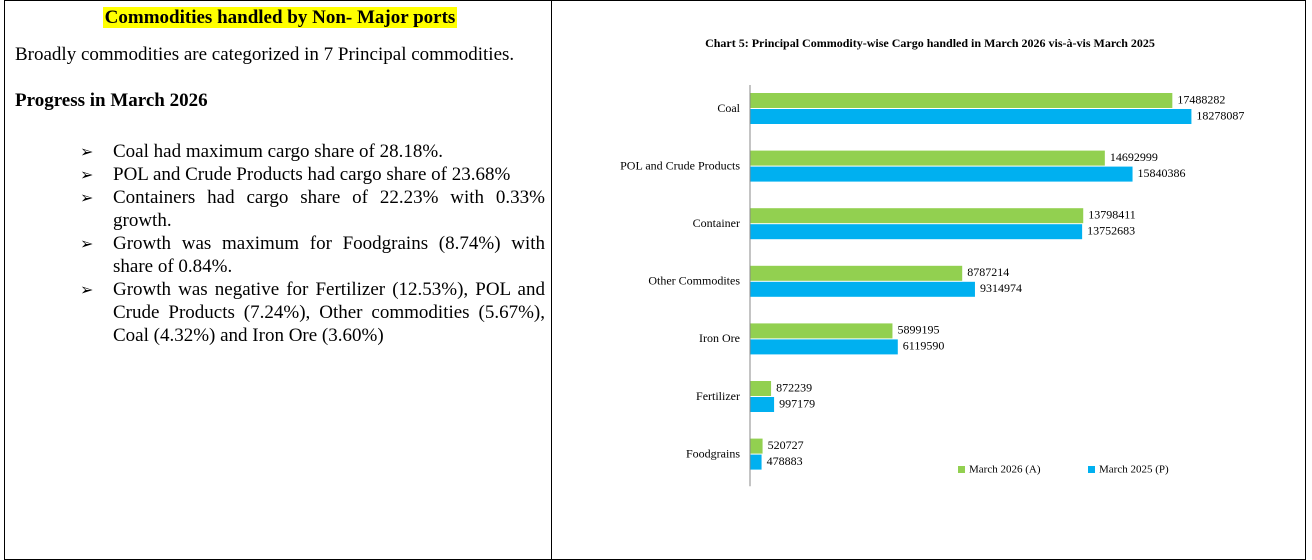 Image resolution: width=1312 pixels, height=560 pixels. What do you see at coordinates (716, 223) in the screenshot?
I see `category-label: Container` at bounding box center [716, 223].